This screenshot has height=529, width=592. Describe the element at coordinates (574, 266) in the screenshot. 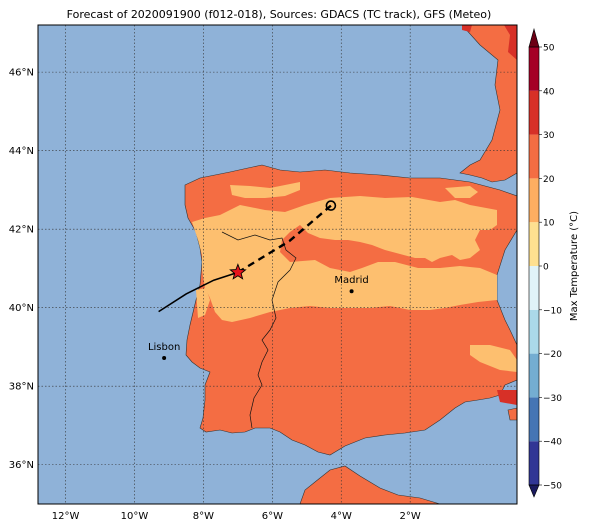

I see `colorbar-label: Max Temperature (°C)` at that location.